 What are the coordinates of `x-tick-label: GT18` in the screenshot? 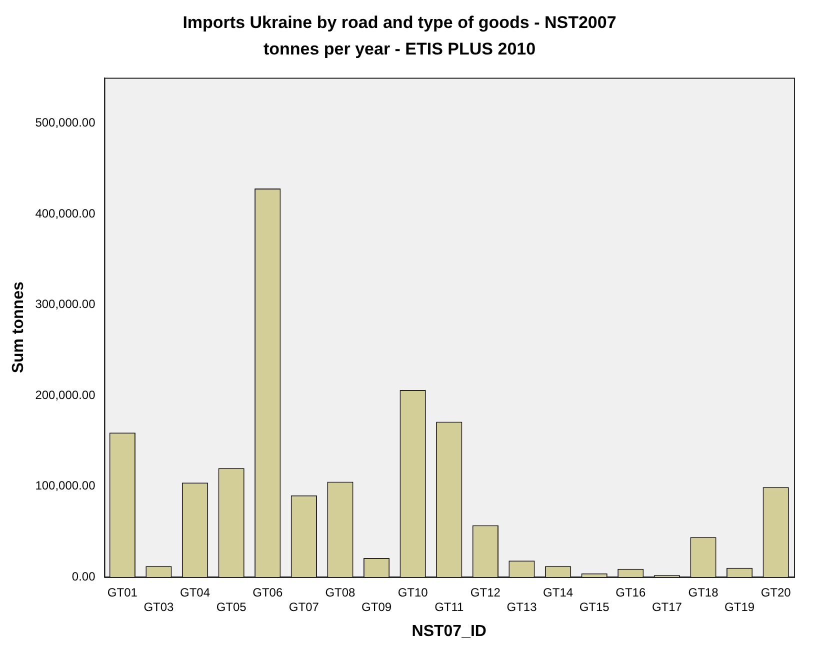 It's located at (703, 593).